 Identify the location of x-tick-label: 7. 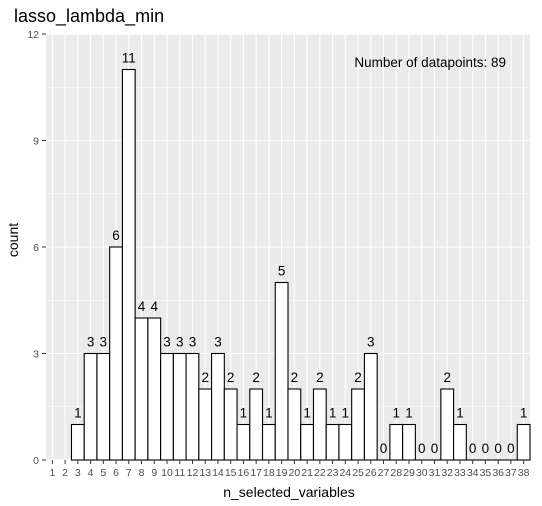
(129, 473).